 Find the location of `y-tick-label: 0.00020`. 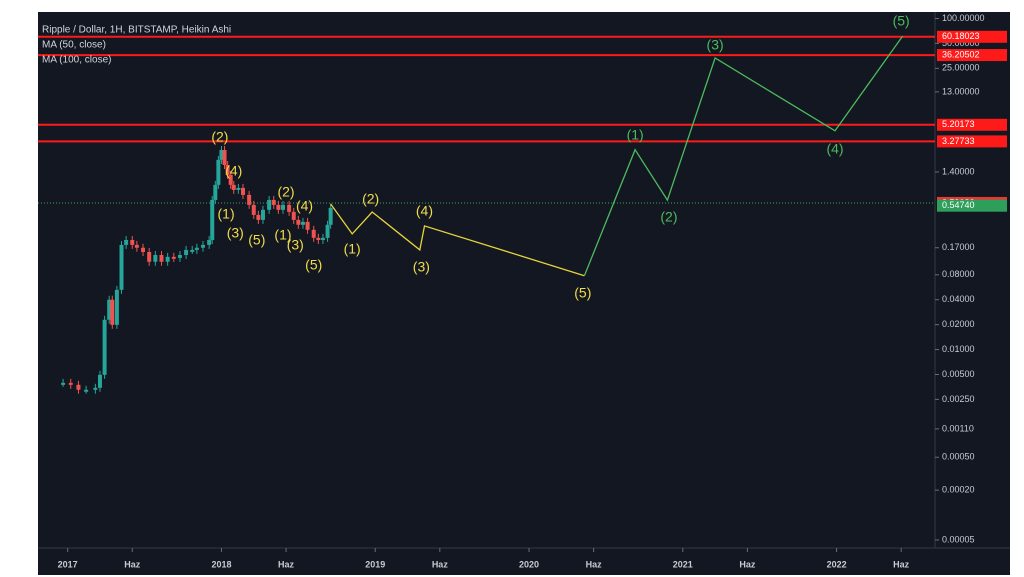

y-tick-label: 0.00020 is located at coordinates (958, 490).